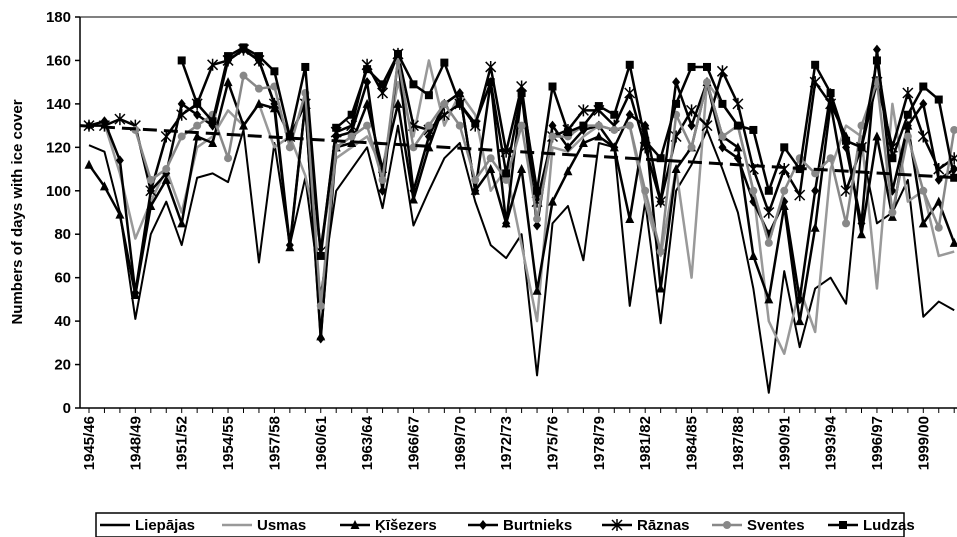  Describe the element at coordinates (62, 365) in the screenshot. I see `y-tick-label: 20` at that location.